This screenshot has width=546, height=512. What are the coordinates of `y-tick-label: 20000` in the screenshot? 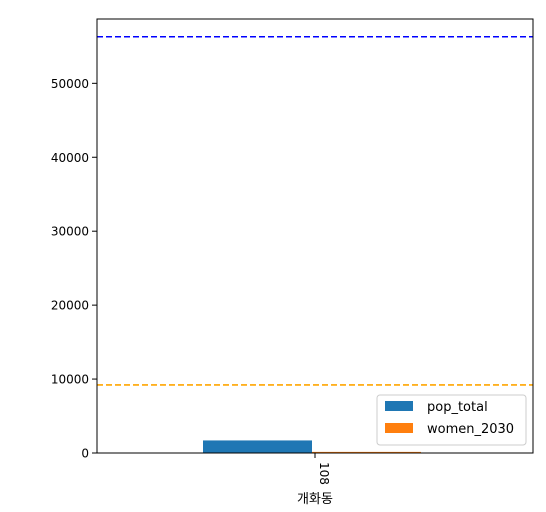 It's located at (70, 306).